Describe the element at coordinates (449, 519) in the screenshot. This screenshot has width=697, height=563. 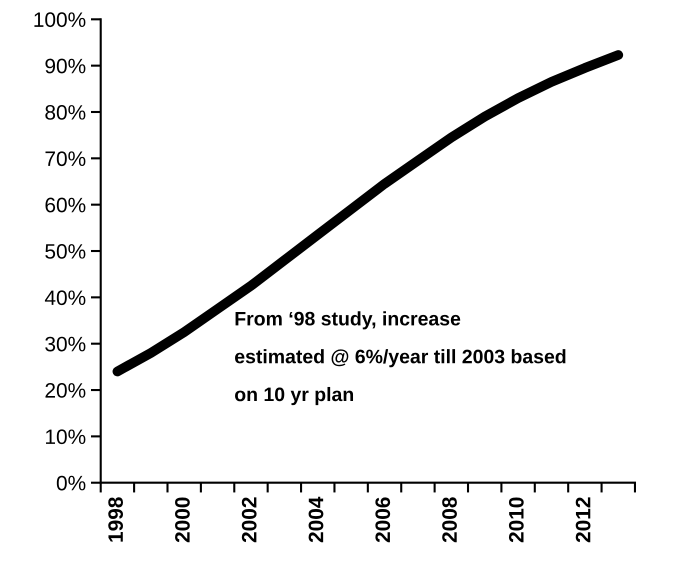
I see `x-tick-label: 2008` at that location.